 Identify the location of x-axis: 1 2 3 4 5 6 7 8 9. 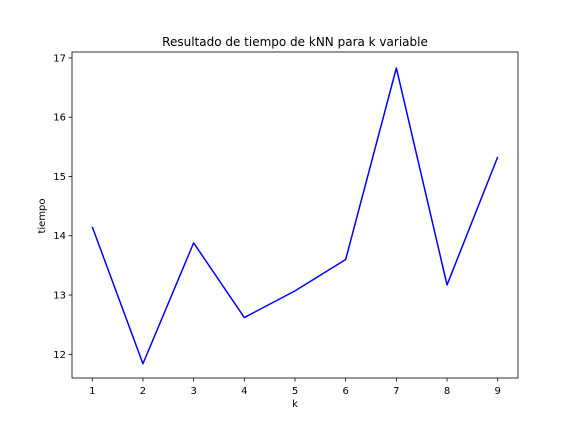
(295, 387).